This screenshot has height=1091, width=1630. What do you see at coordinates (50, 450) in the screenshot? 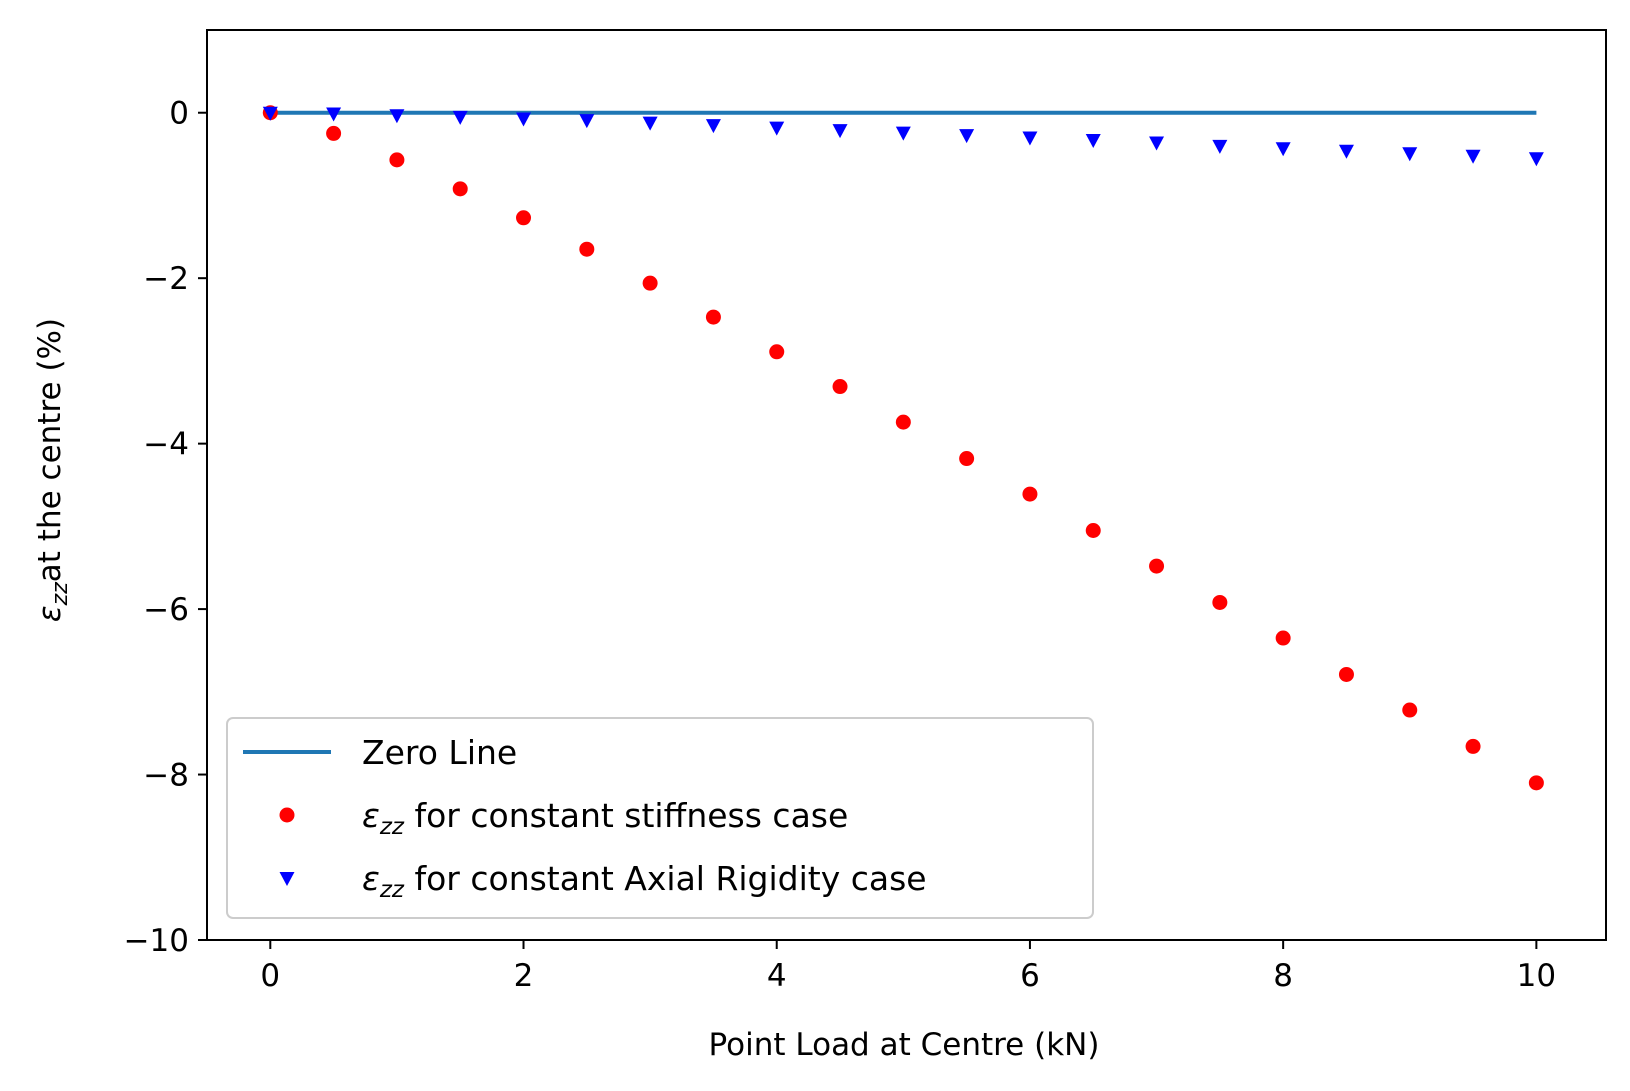
I see `y-axis-label-text: at the centre (%)` at bounding box center [50, 450].